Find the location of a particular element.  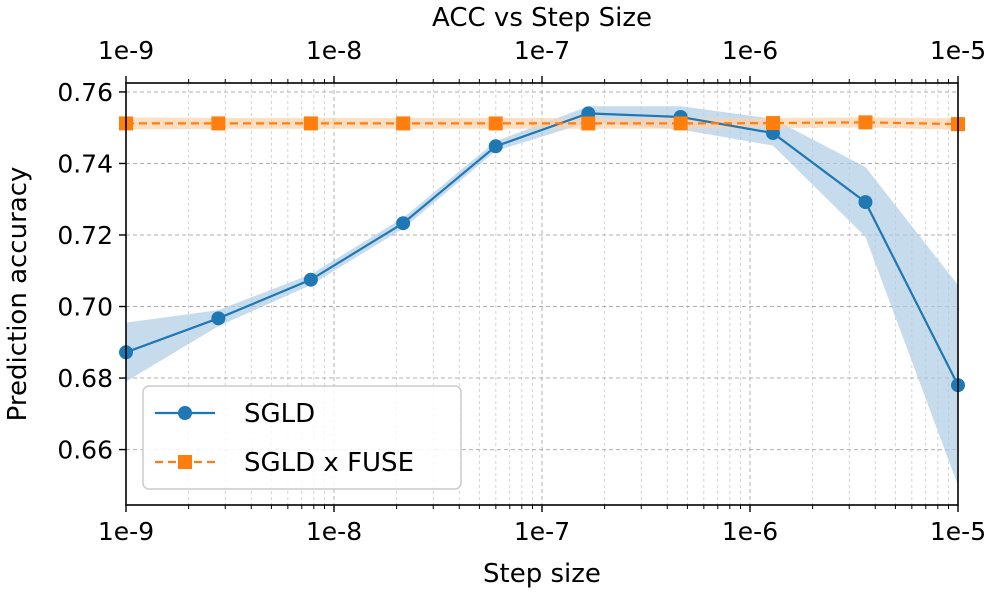

y-tick-label: 0.68 is located at coordinates (85, 378).